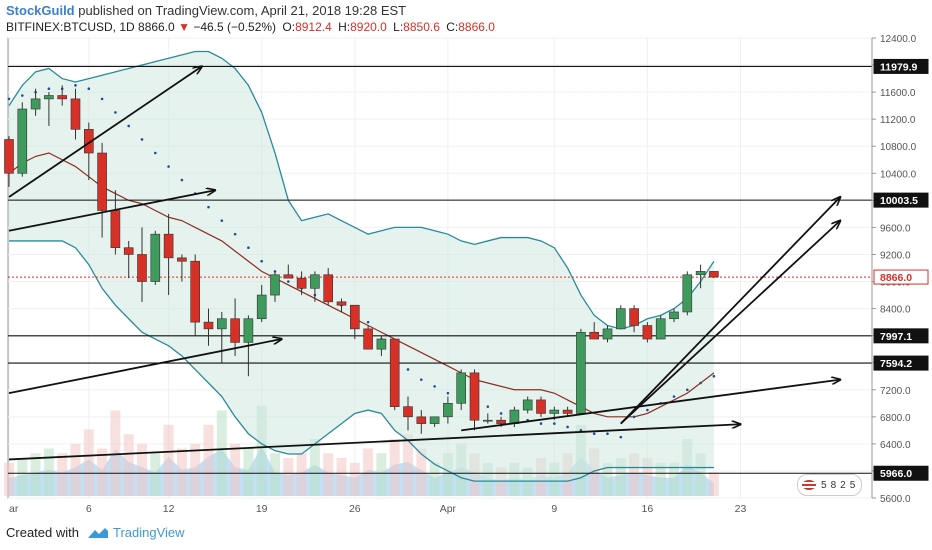  I want to click on y-tick-label: 11600.0, so click(898, 93).